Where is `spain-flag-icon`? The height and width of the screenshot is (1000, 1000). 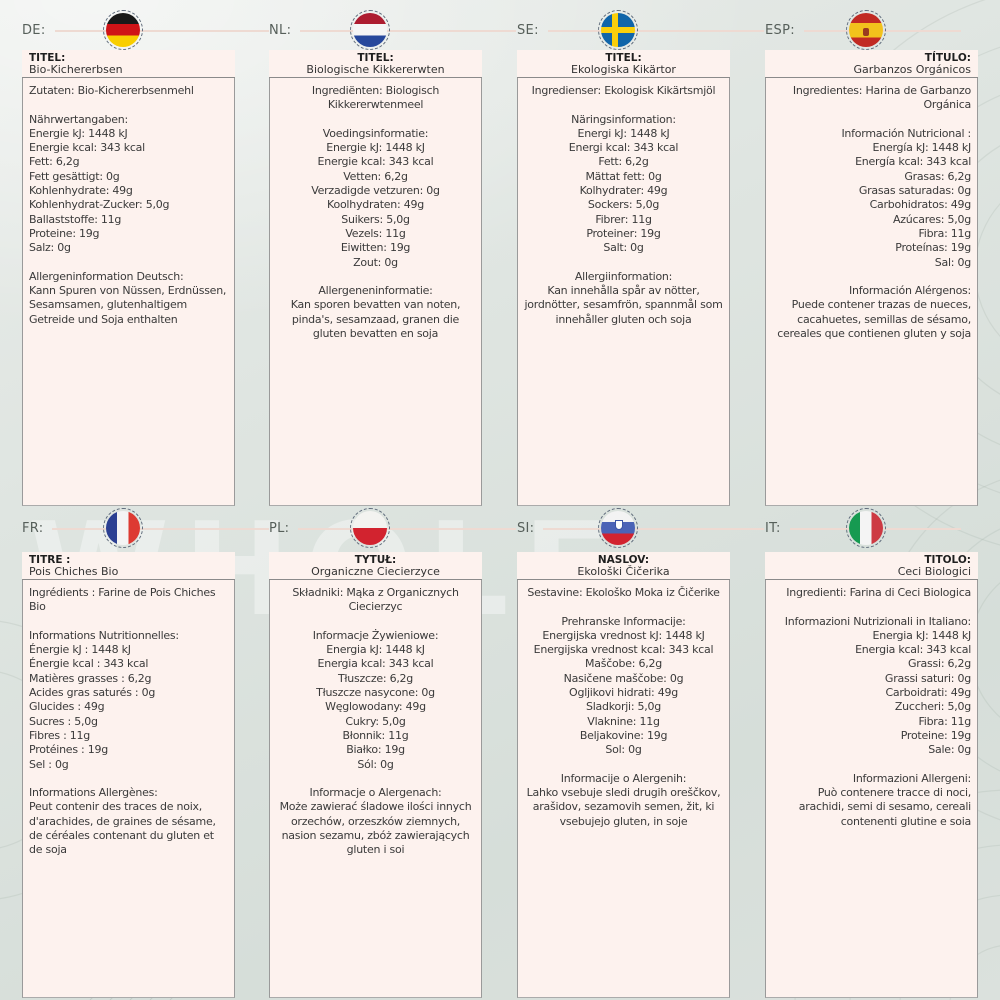
spain-flag-icon is located at coordinates (866, 30).